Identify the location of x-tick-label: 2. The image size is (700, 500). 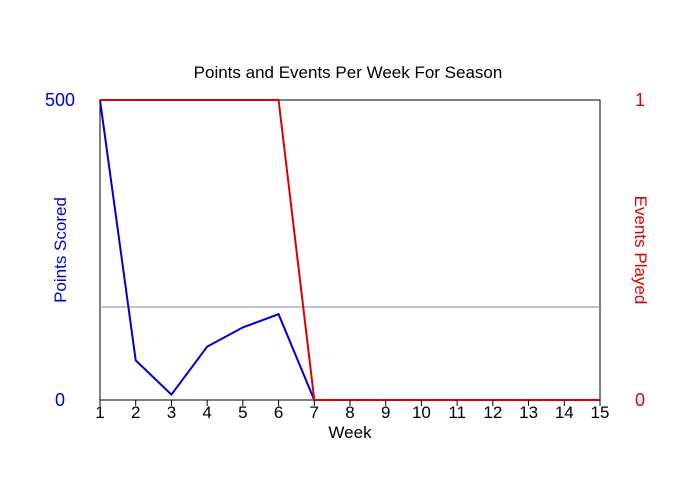
(135, 412).